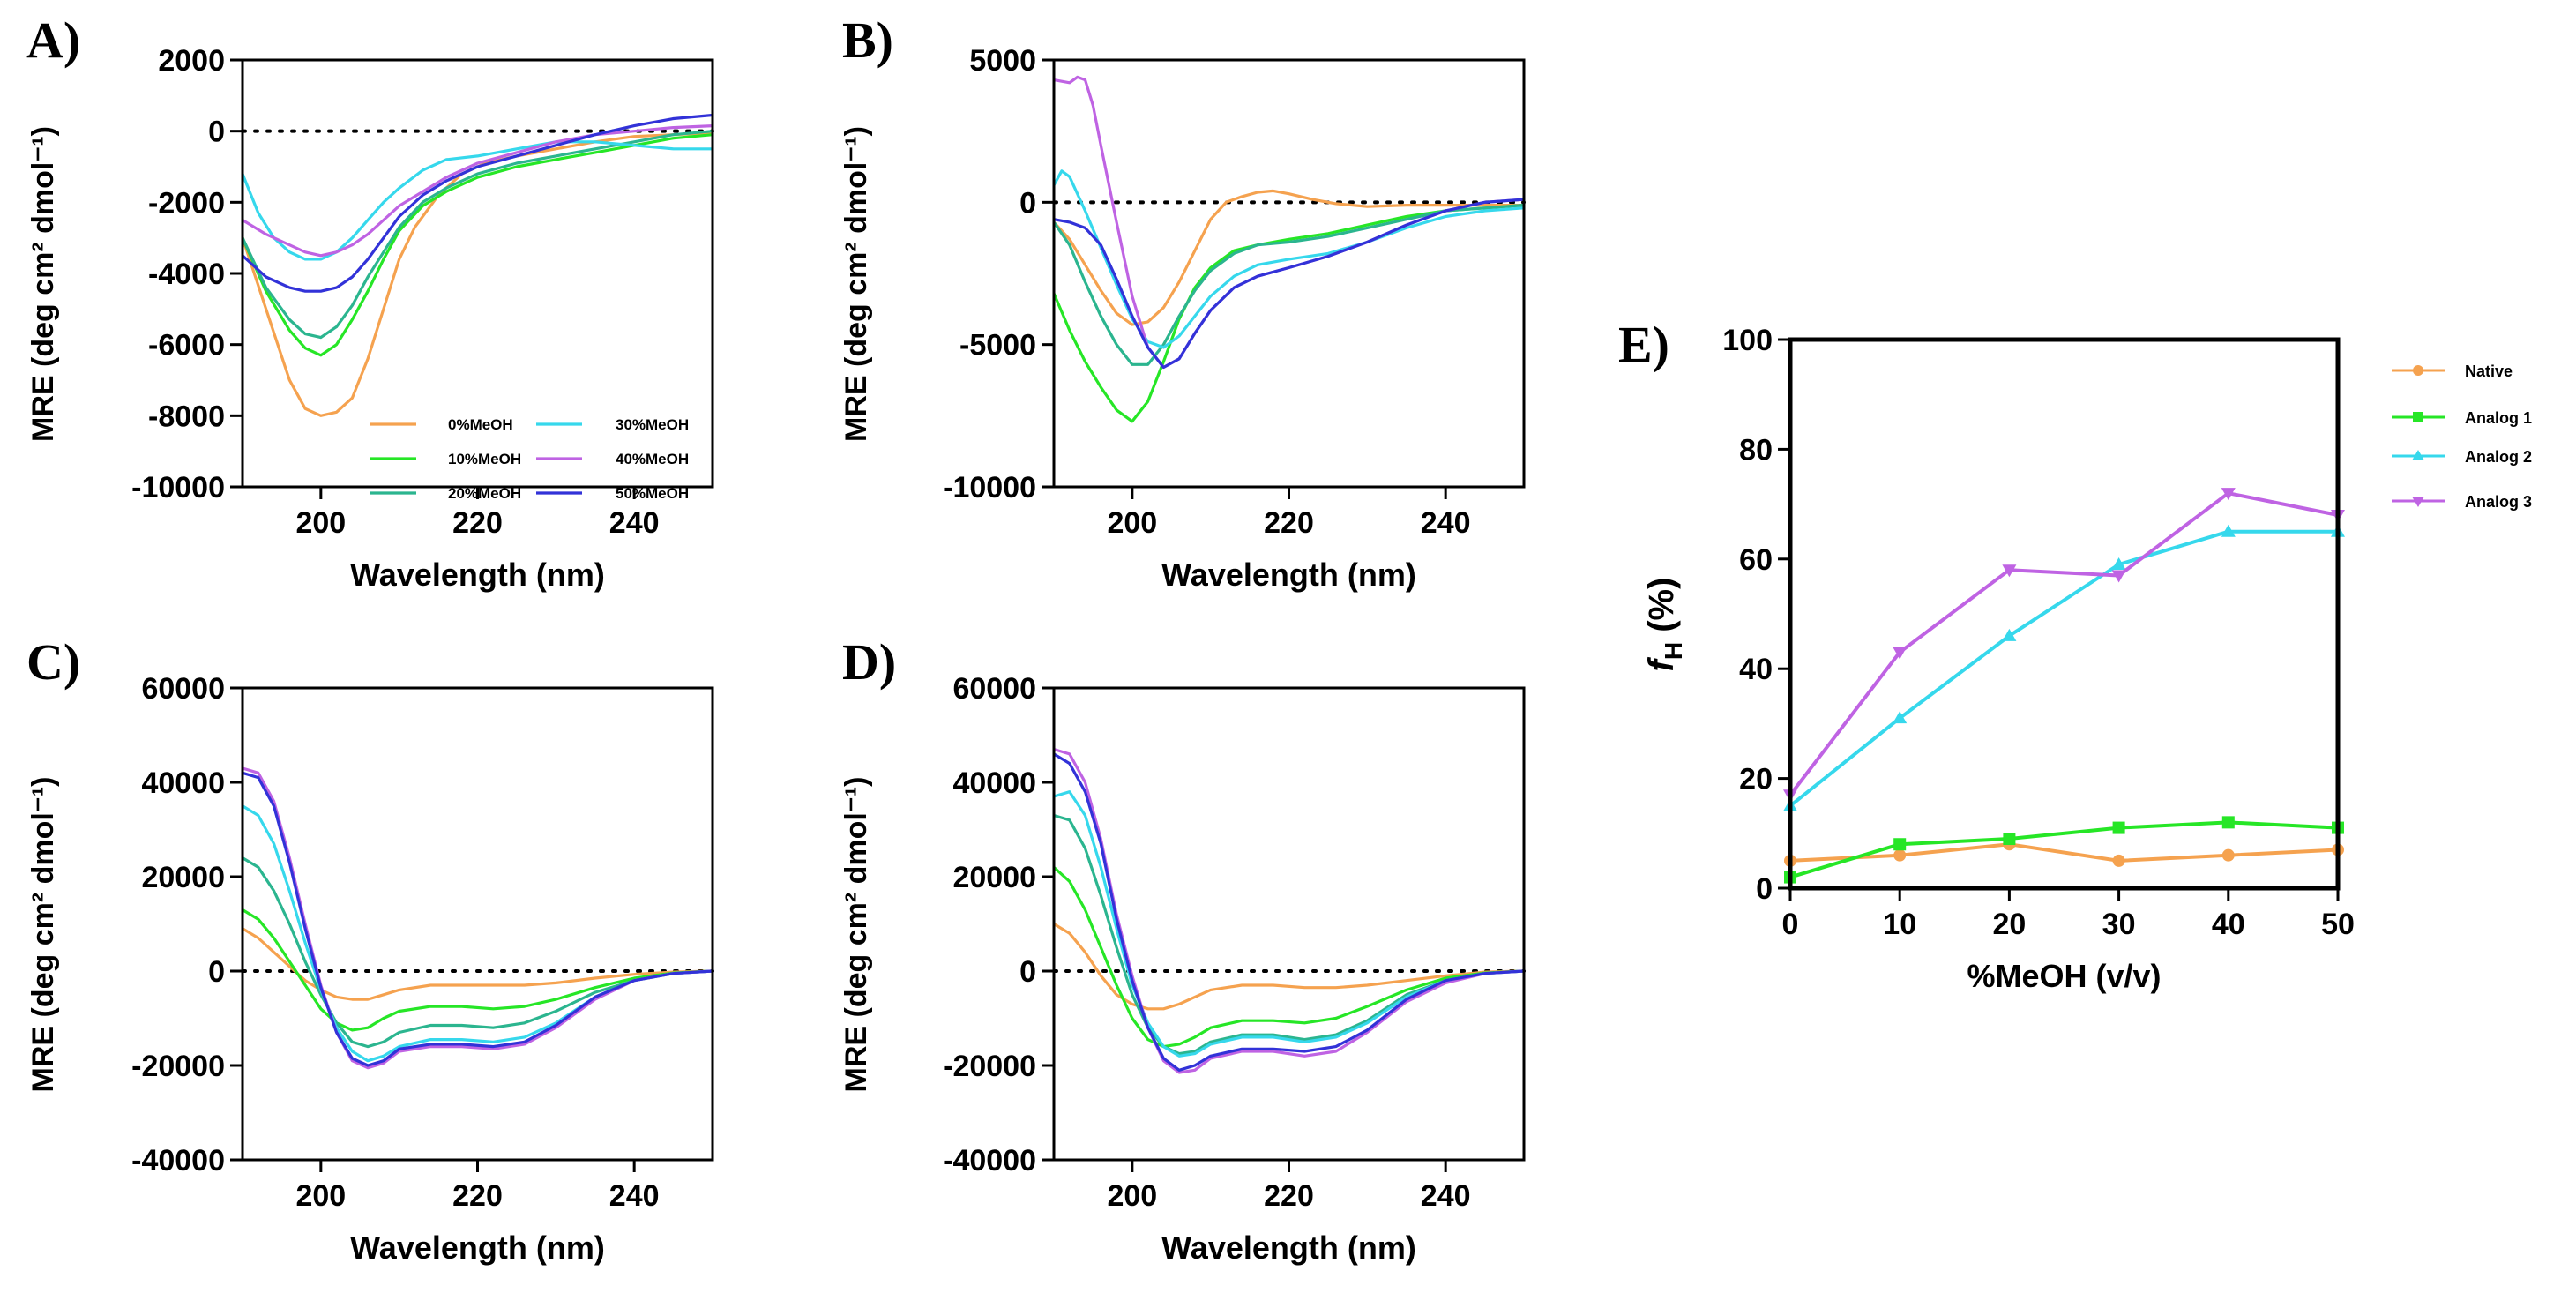 Image resolution: width=2576 pixels, height=1293 pixels. What do you see at coordinates (186, 346) in the screenshot?
I see `y-tick-label: -6000` at bounding box center [186, 346].